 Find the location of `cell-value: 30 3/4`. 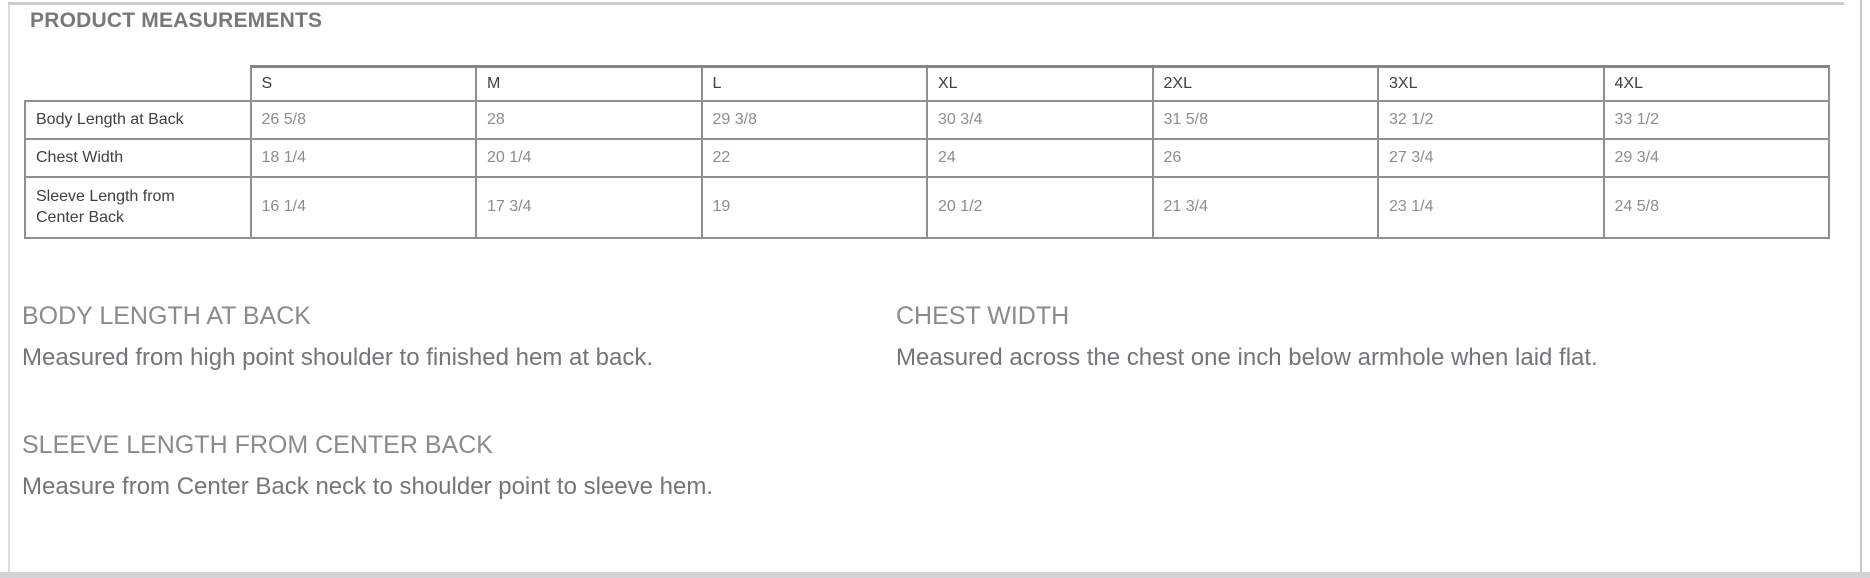

cell-value: 30 3/4 is located at coordinates (1040, 119).